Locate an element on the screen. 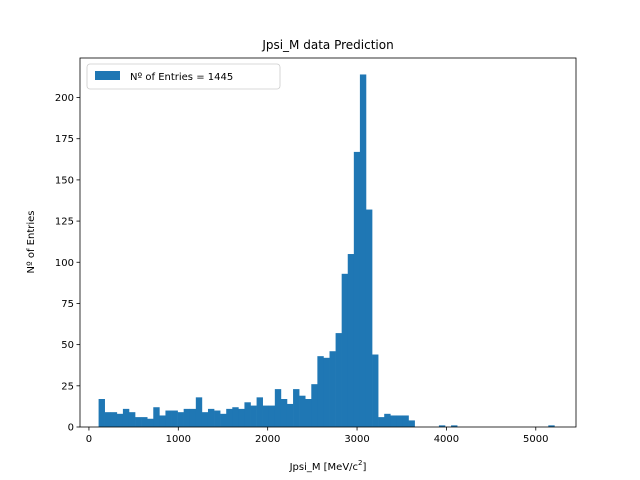  legend-label: Nº of Entries = 1445 is located at coordinates (181, 77).